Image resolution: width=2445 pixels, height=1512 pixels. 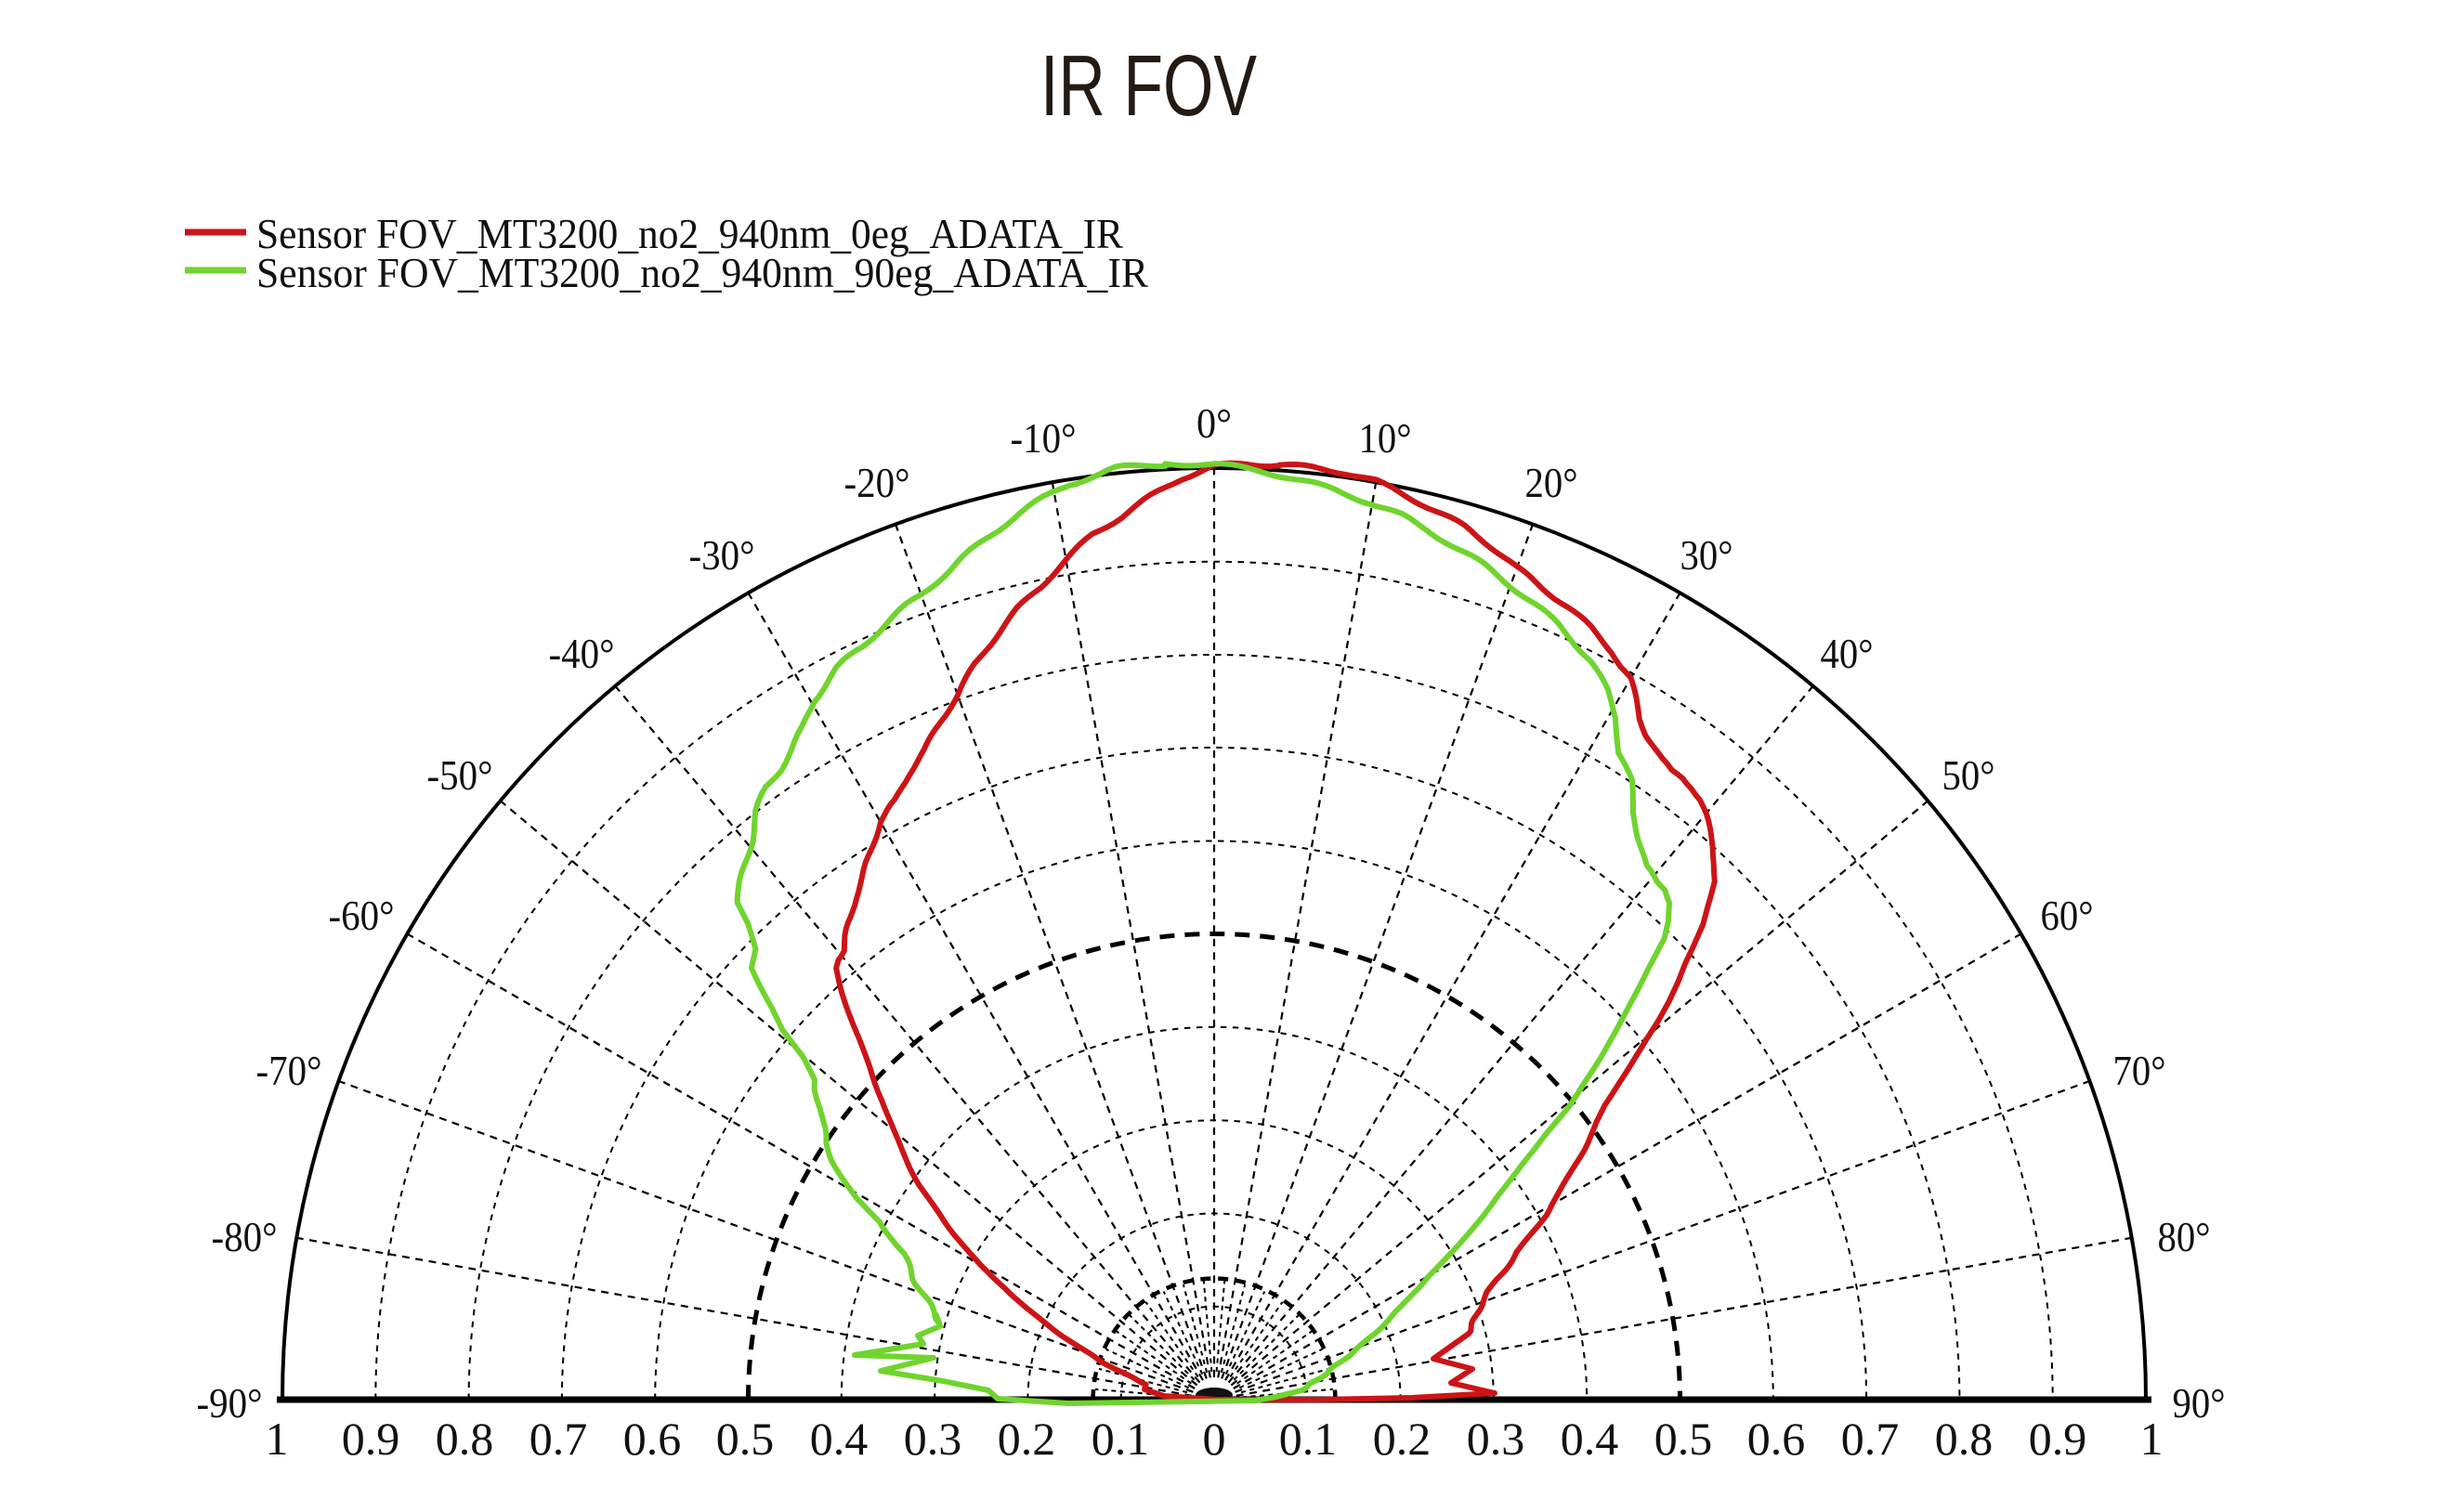 What do you see at coordinates (362, 915) in the screenshot?
I see `svg-text: -60°` at bounding box center [362, 915].